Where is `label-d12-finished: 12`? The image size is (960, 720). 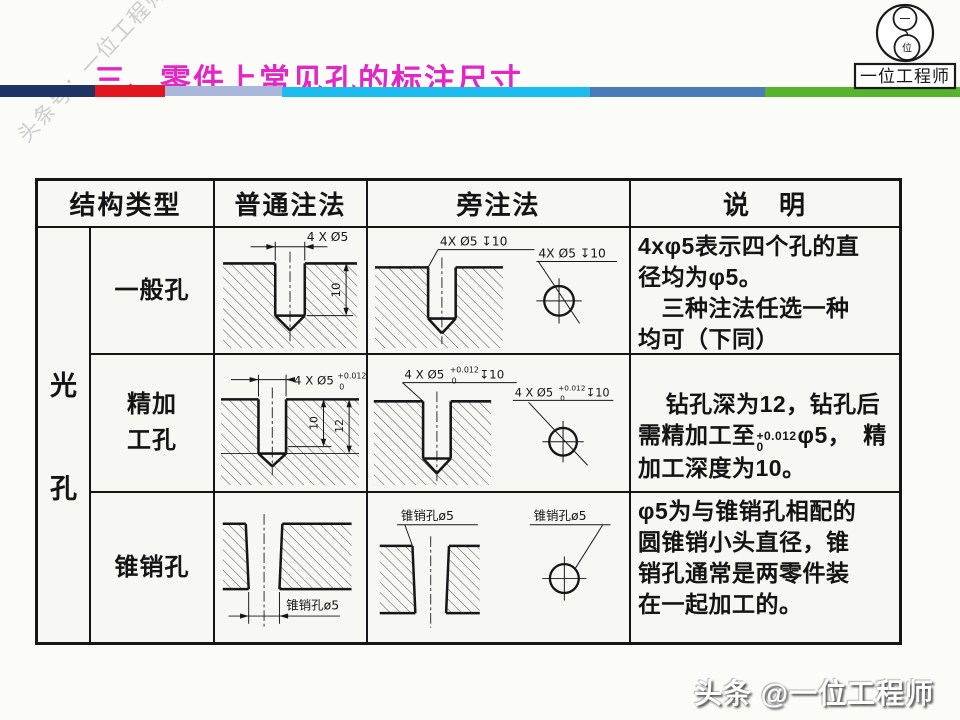
label-d12-finished: 12 is located at coordinates (339, 426).